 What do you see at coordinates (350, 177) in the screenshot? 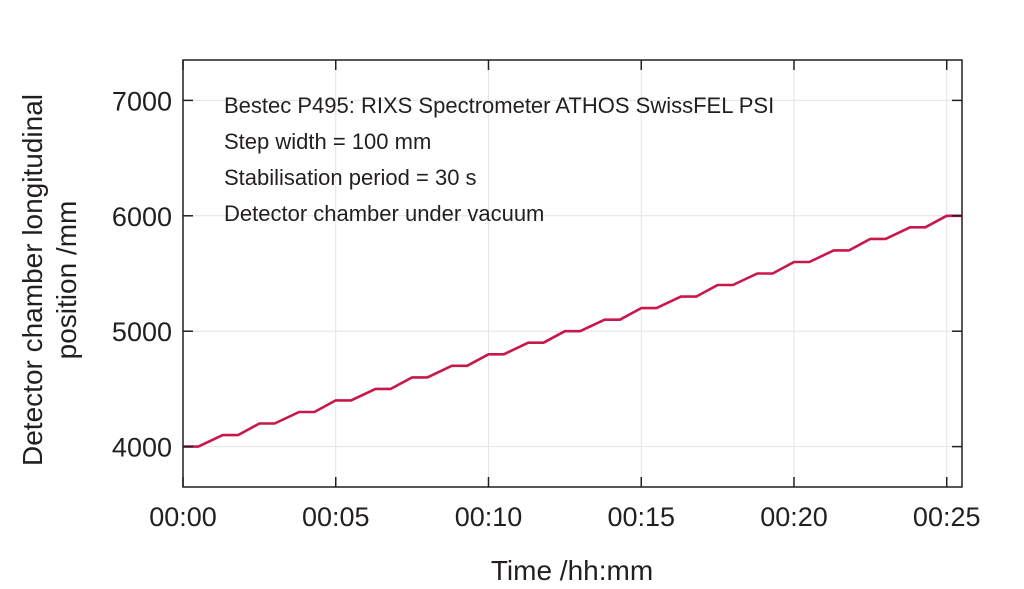
I see `annotation-line: Stabilisation period = 30 s` at bounding box center [350, 177].